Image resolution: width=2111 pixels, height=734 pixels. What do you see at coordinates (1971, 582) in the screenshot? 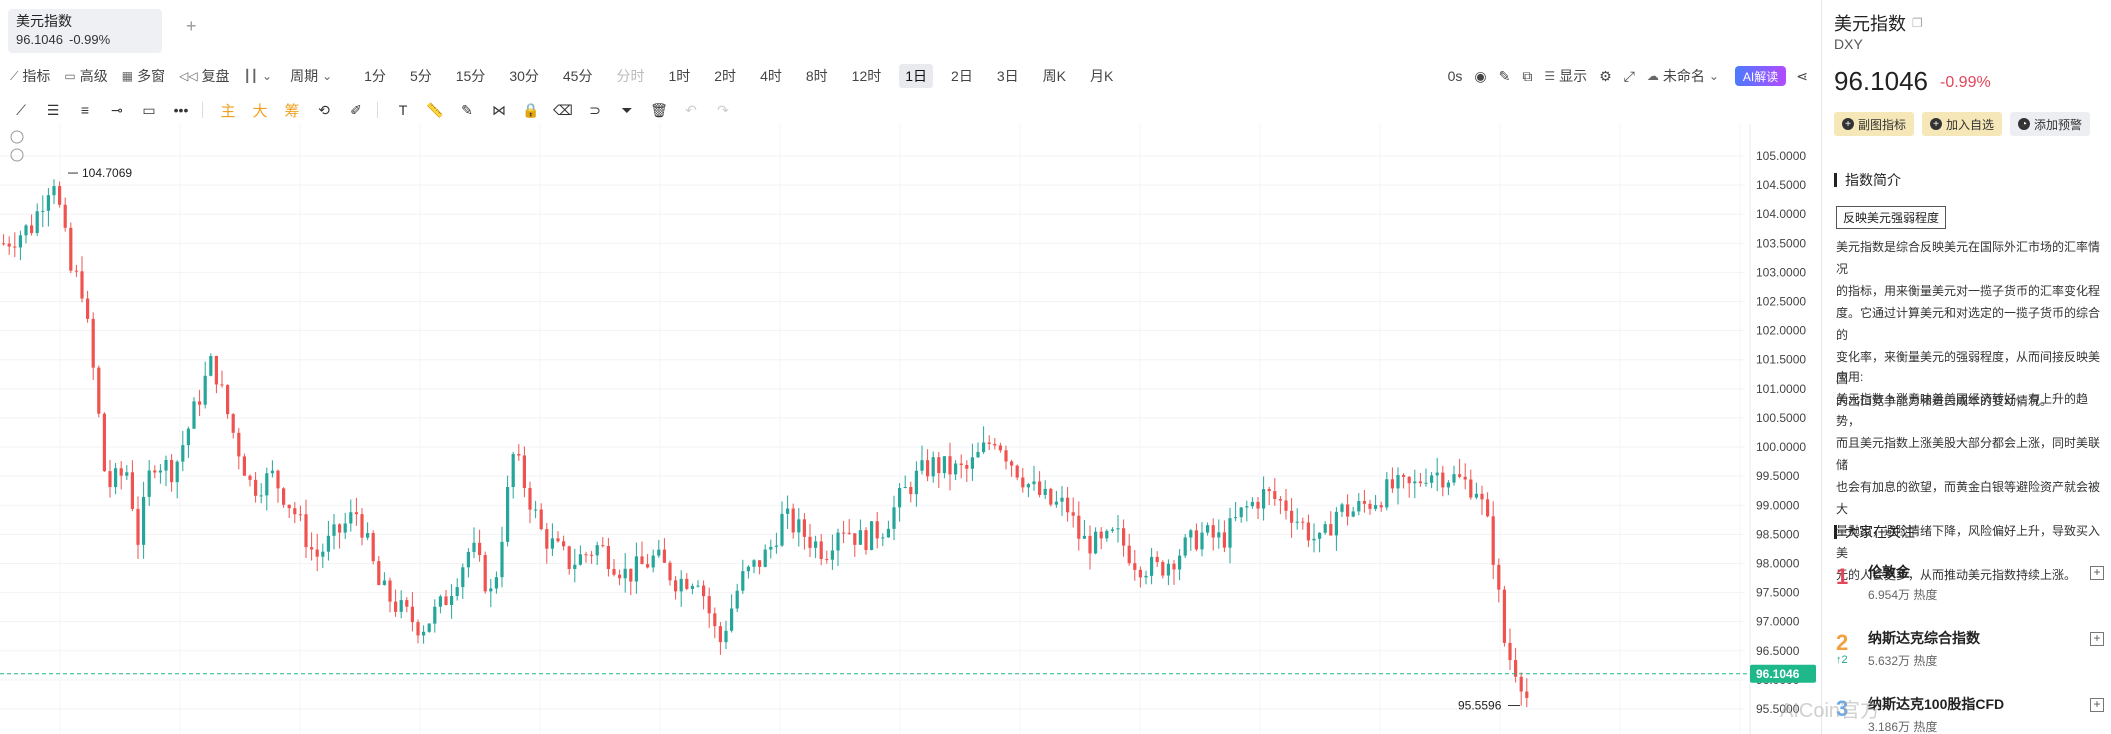
I see `watch-item: 1 伦敦金 6.954万 热度 +` at bounding box center [1971, 582].